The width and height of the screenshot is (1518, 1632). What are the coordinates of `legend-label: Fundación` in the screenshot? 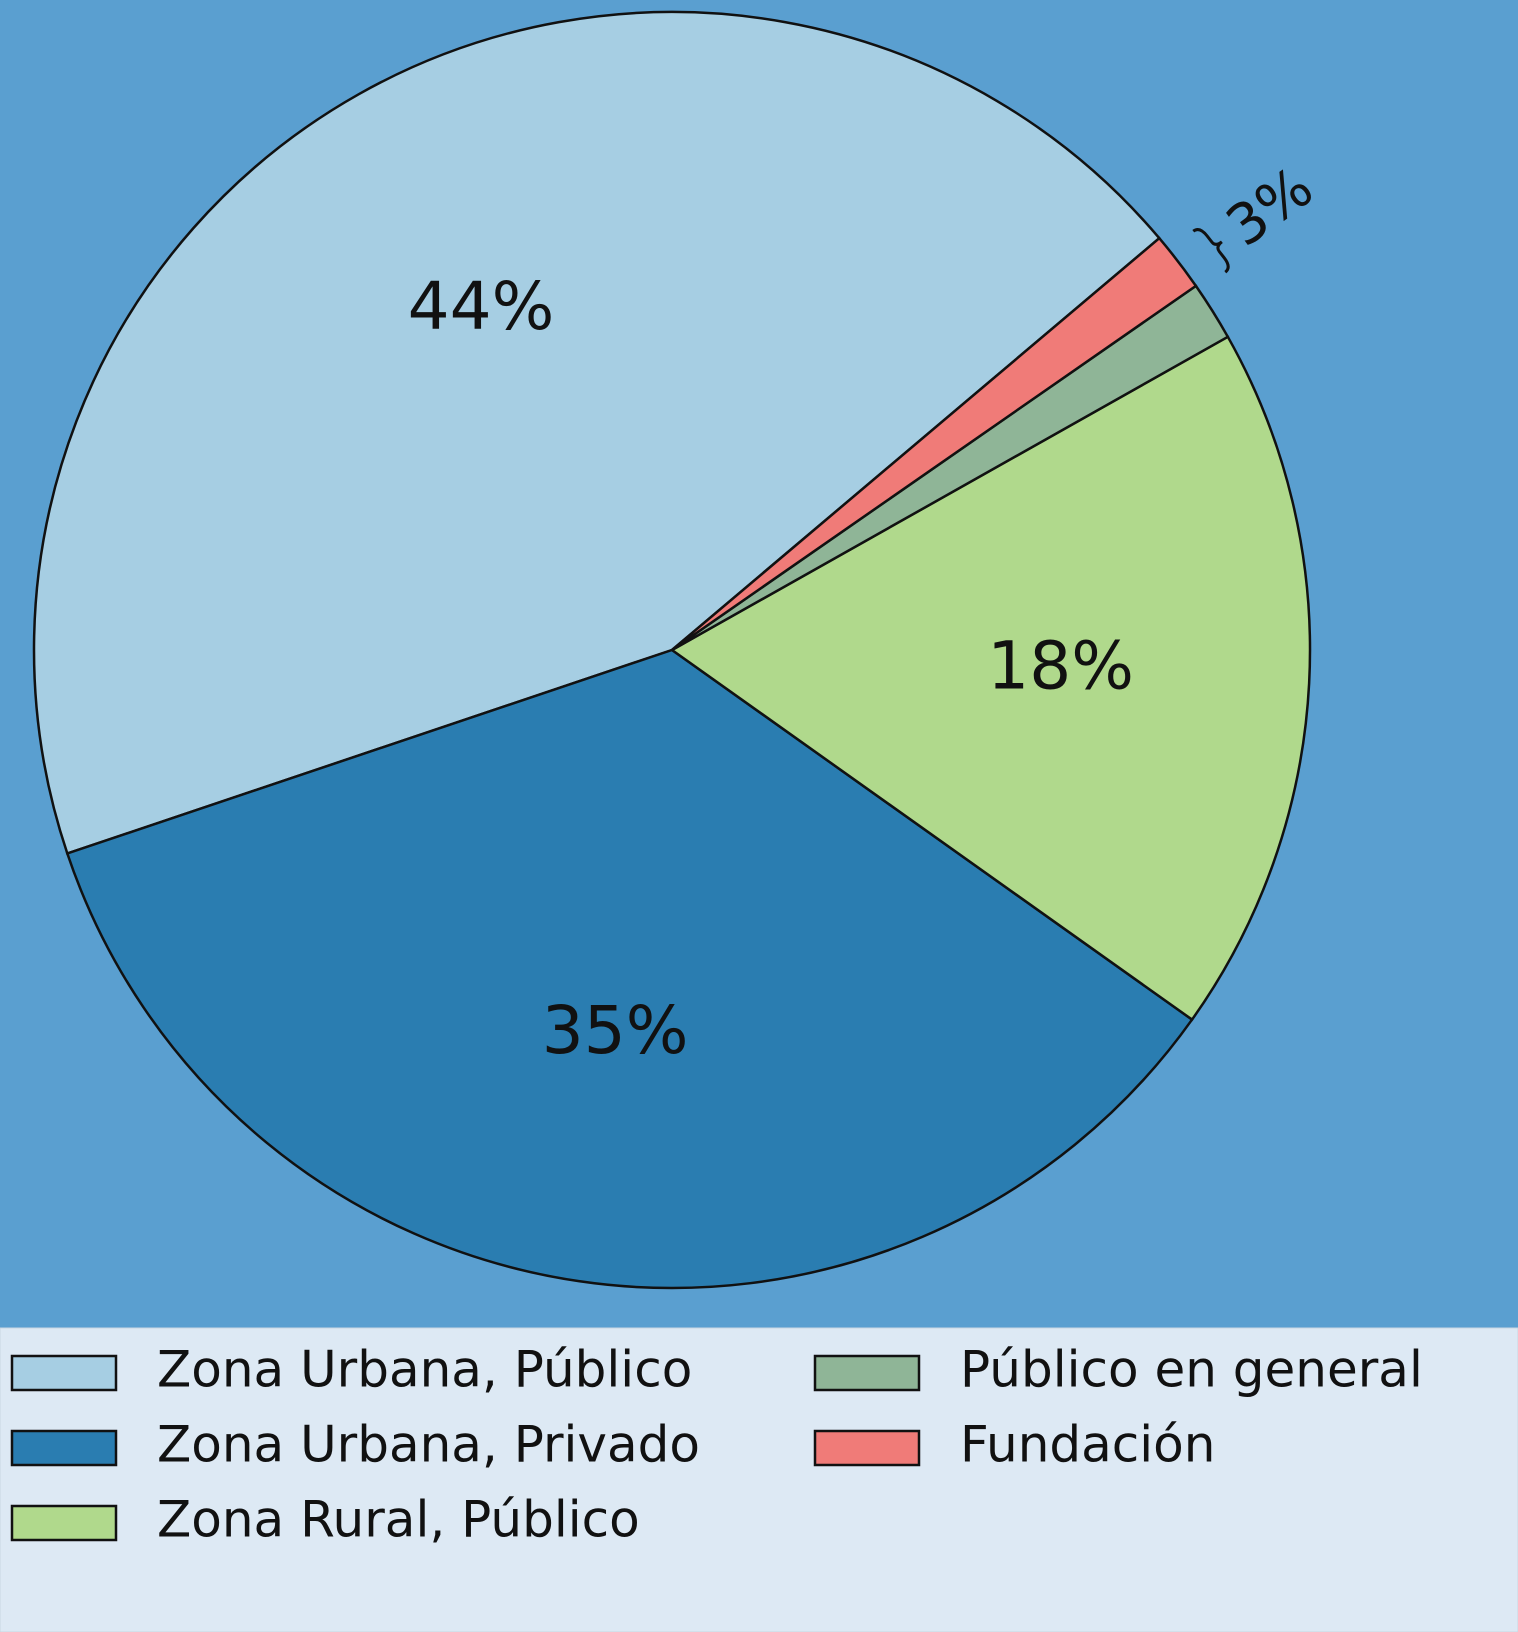 It's located at (1087, 1445).